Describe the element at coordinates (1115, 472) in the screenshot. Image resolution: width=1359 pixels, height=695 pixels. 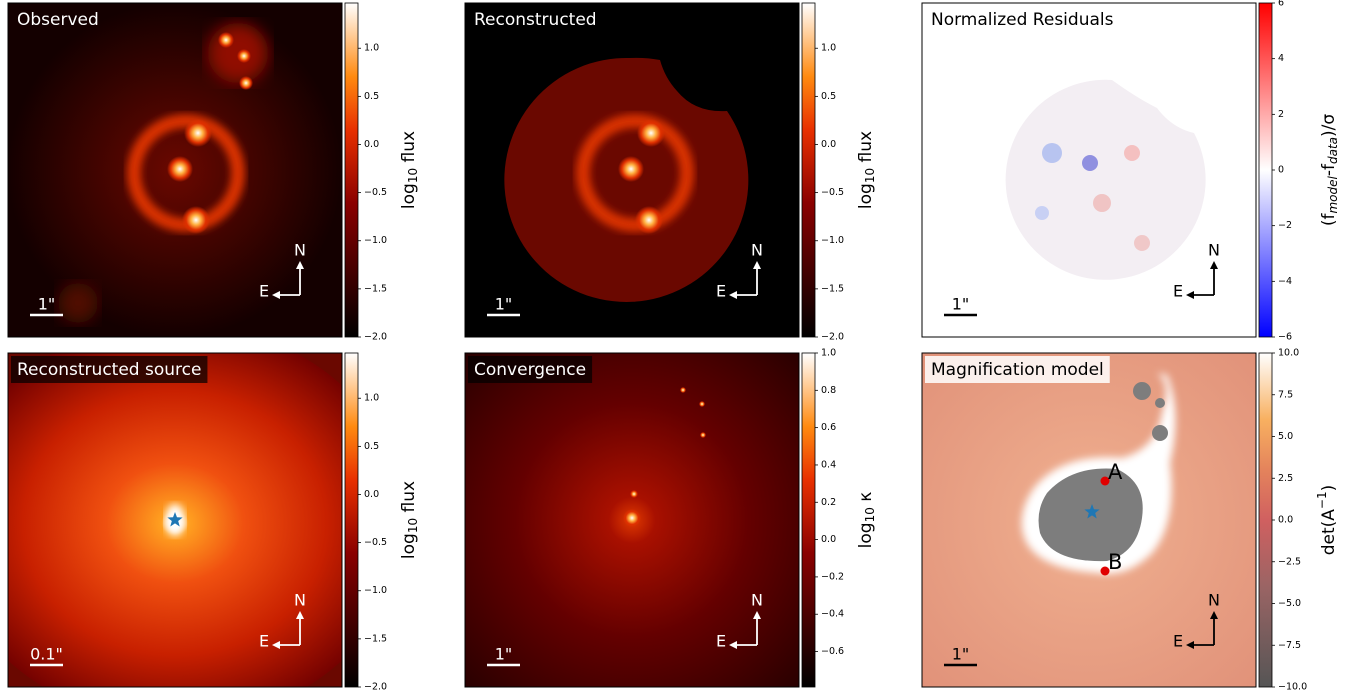
I see `annotation: A` at that location.